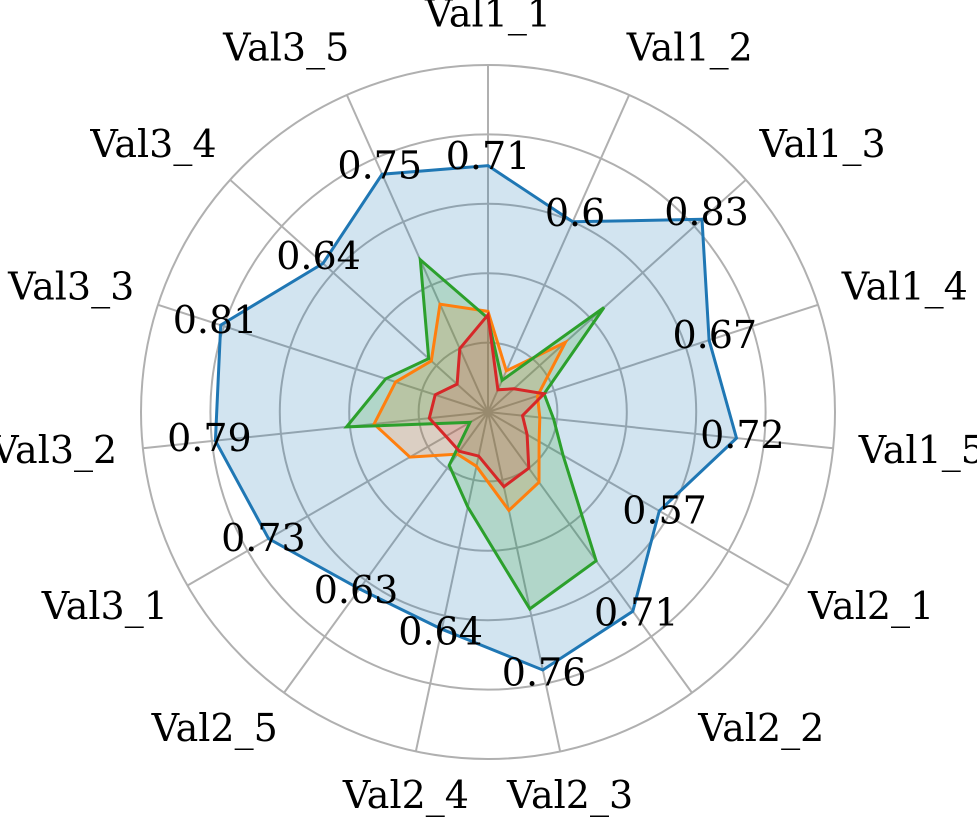 The image size is (977, 830). Describe the element at coordinates (575, 213) in the screenshot. I see `data-label: 0.6` at that location.